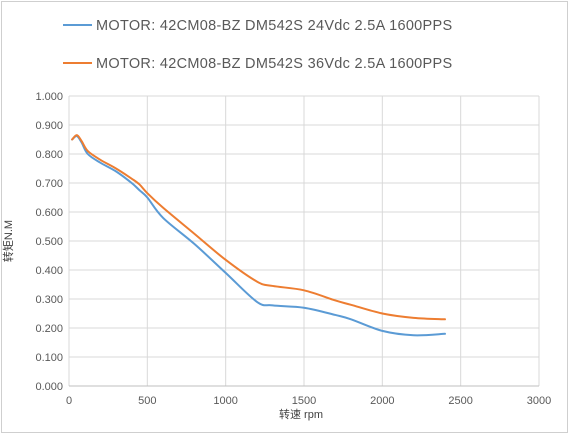 The image size is (571, 436). Describe the element at coordinates (49, 300) in the screenshot. I see `y-tick-label: 0.300` at that location.